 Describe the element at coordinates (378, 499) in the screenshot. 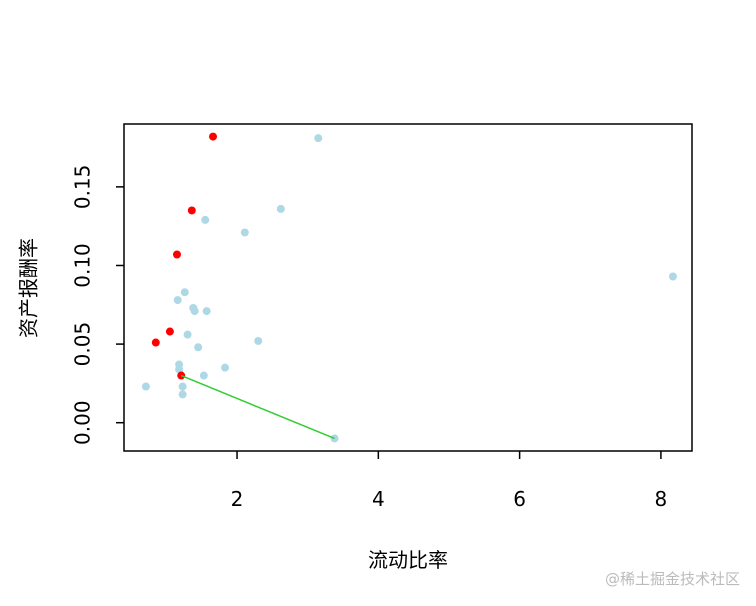

I see `x-tick-label: 4` at that location.